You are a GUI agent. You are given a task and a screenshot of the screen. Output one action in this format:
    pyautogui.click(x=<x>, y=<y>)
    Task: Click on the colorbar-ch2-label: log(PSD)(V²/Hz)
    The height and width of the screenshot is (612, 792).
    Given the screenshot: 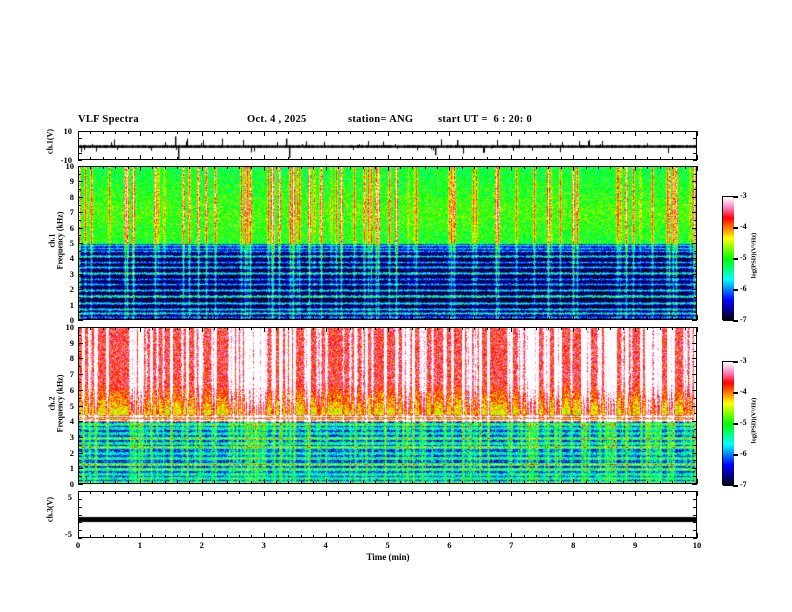 What is the action you would take?
    pyautogui.click(x=754, y=420)
    